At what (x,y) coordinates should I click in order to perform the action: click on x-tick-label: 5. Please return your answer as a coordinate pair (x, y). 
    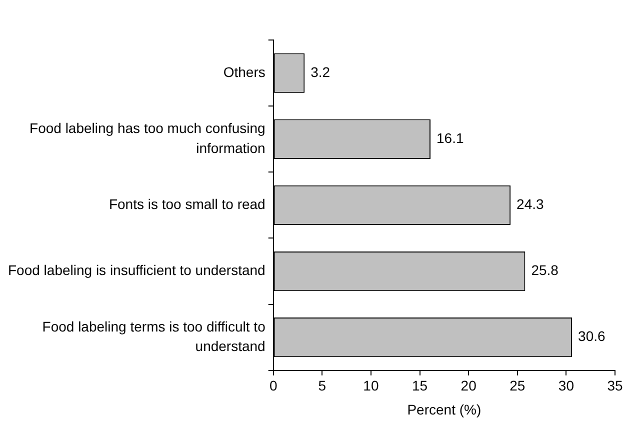
    Looking at the image, I should click on (322, 386).